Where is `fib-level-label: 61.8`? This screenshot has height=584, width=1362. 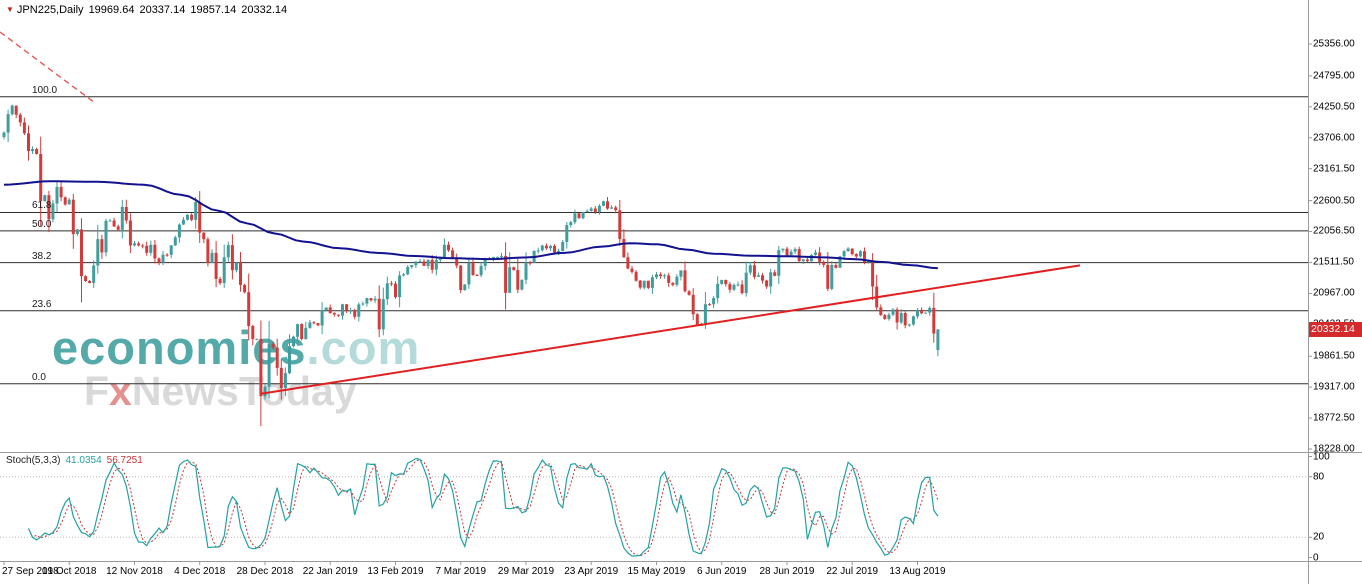 fib-level-label: 61.8 is located at coordinates (42, 206).